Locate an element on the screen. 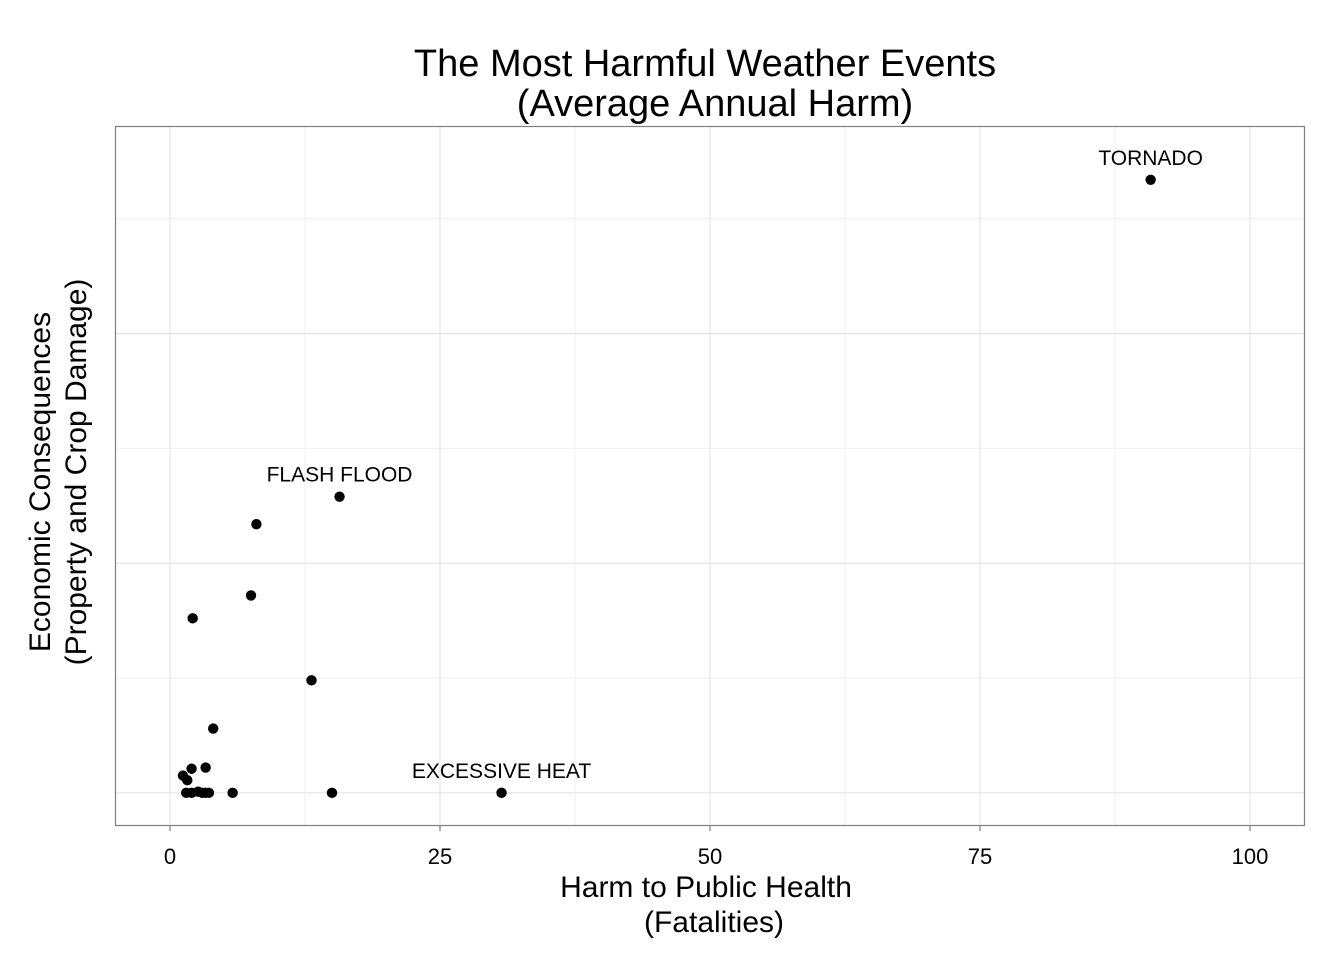 This screenshot has width=1344, height=960. x-axis-ticks: 0 25 50 75 100 is located at coordinates (716, 847).